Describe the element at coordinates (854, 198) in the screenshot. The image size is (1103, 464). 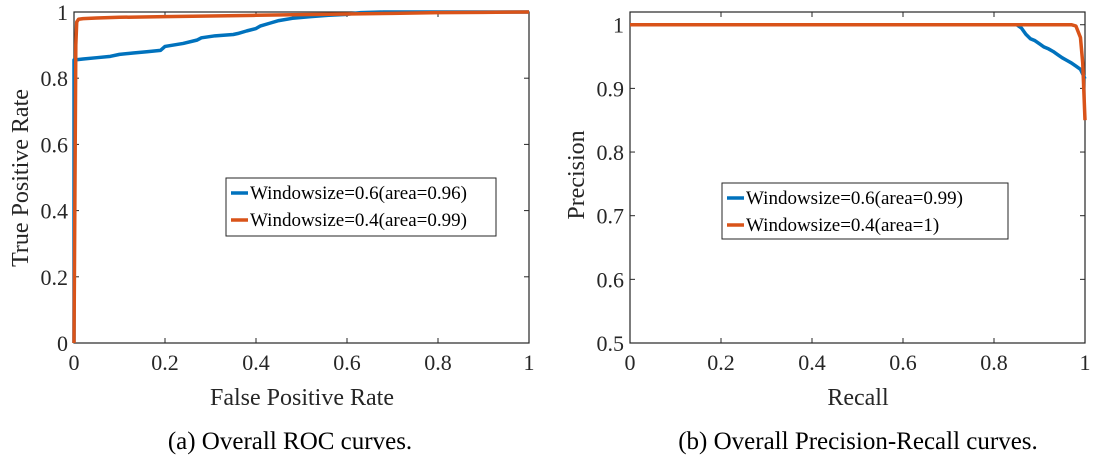
I see `pr-legend-label-0: Windowsize=0.6(area=0.99)` at that location.